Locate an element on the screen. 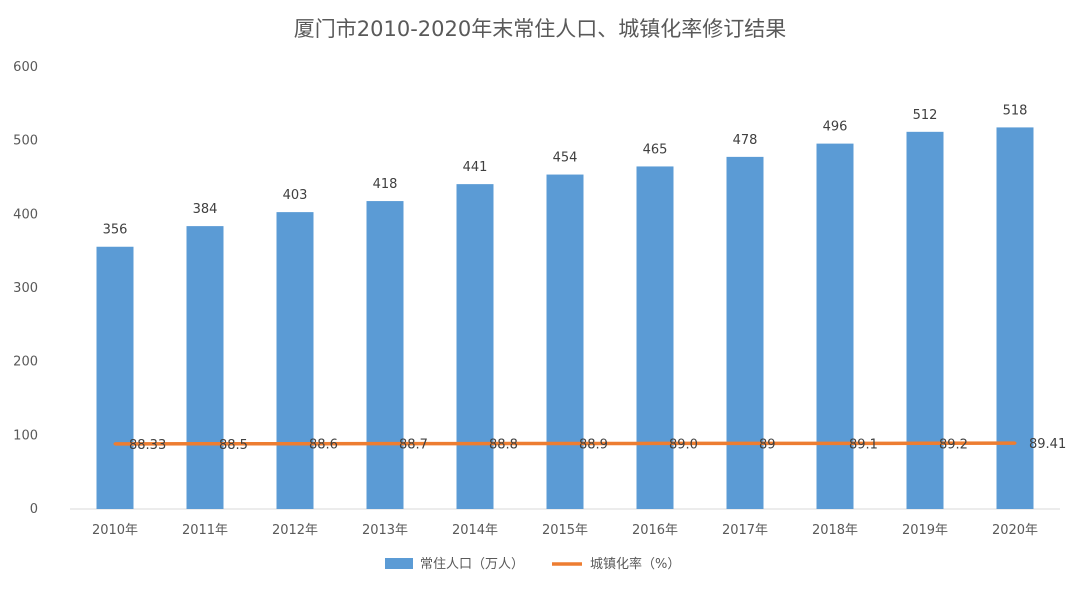 Image resolution: width=1080 pixels, height=591 pixels. line-series is located at coordinates (565, 443).